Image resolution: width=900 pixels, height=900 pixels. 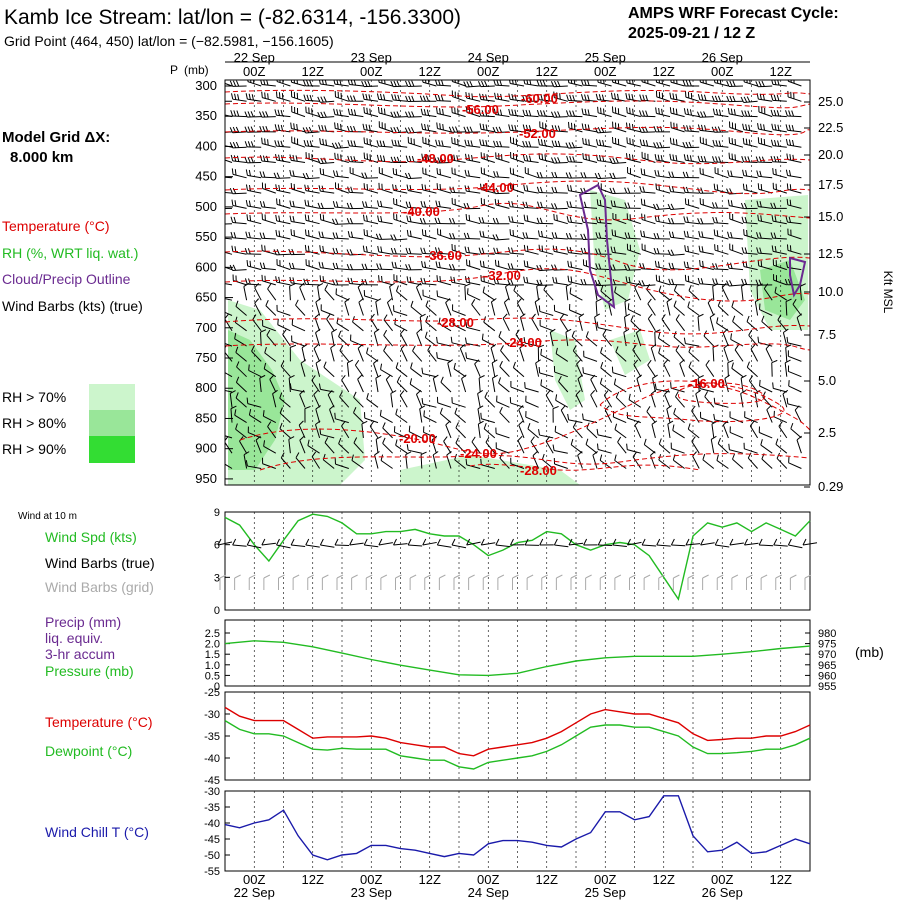 I want to click on temp-tick-label: -30, so click(x=212, y=715).